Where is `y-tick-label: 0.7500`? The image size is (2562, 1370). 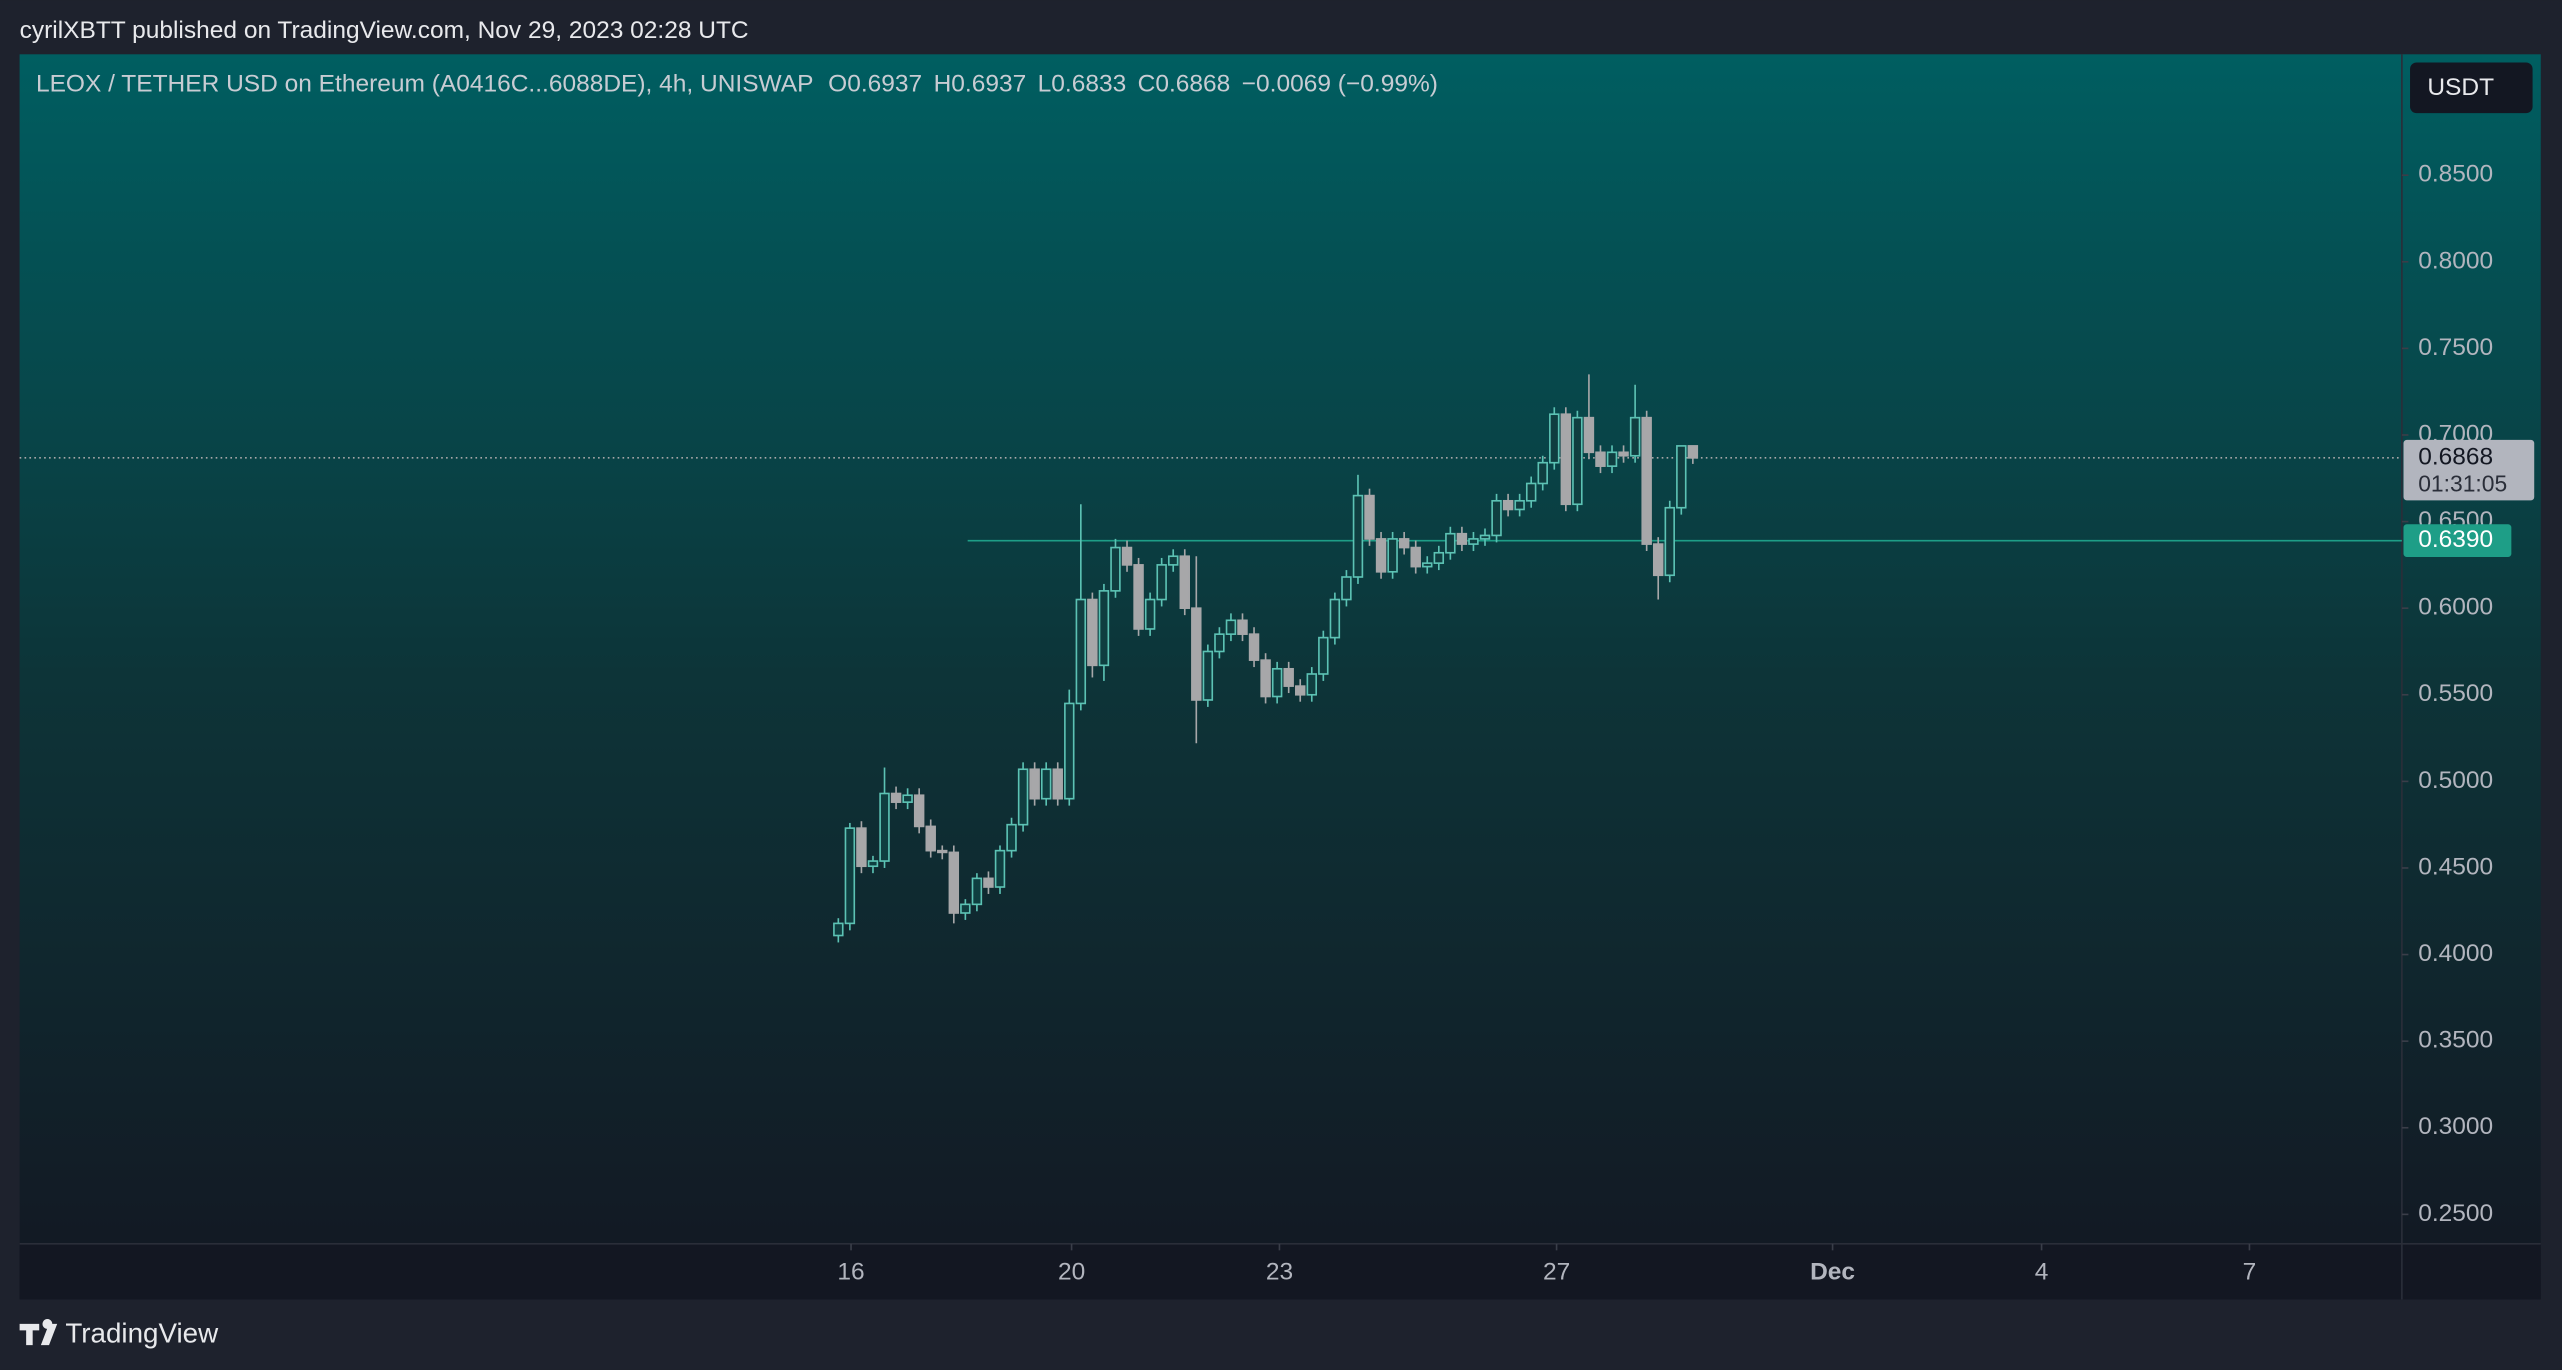
y-tick-label: 0.7500 is located at coordinates (2455, 347).